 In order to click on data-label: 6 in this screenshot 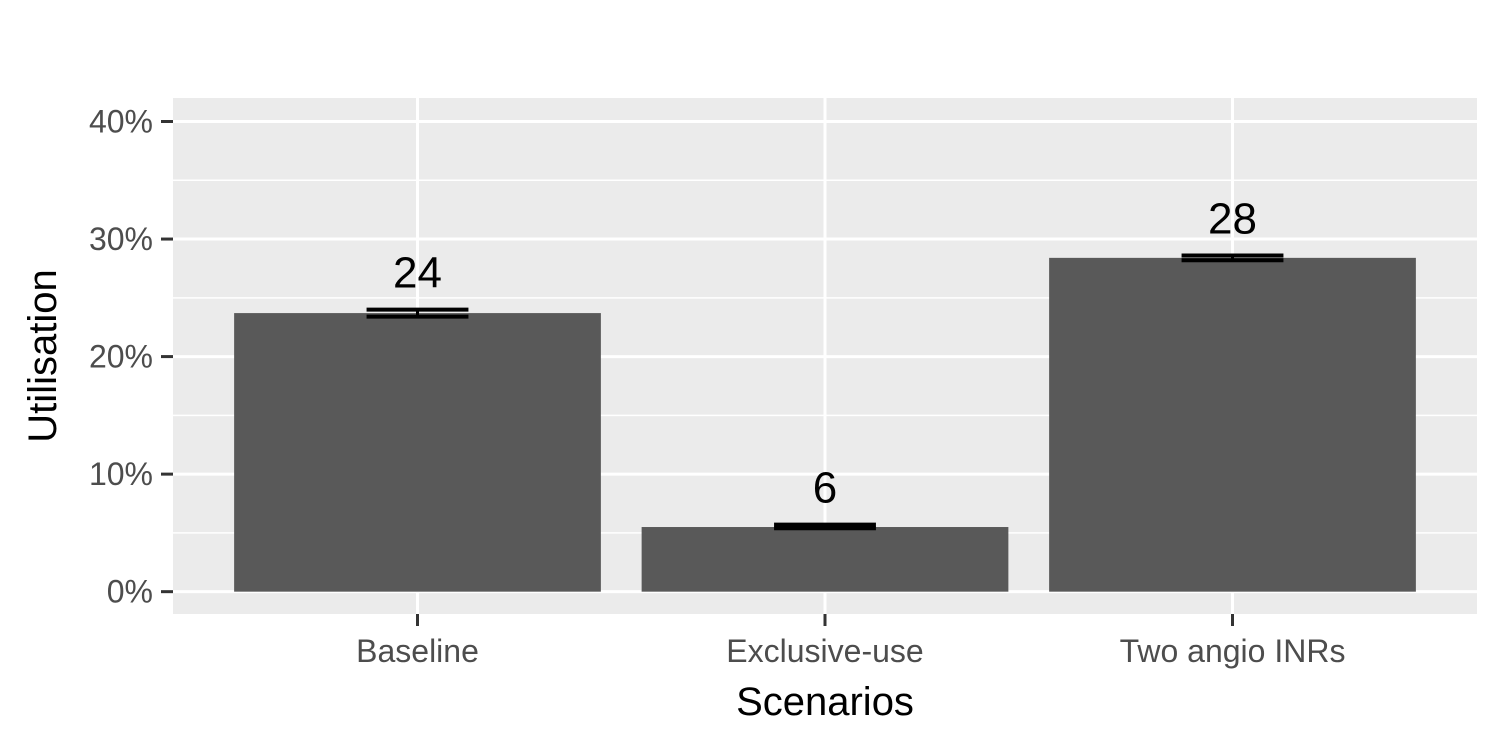, I will do `click(825, 488)`.